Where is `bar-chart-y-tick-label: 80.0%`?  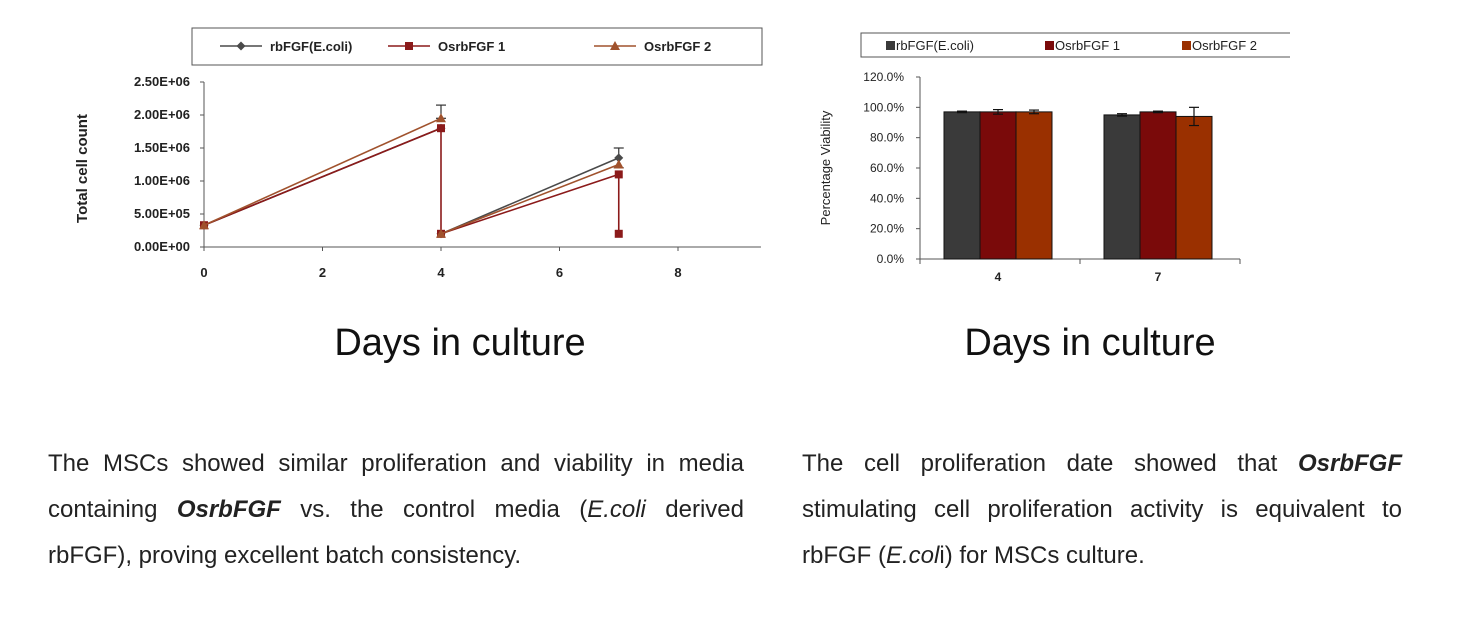
bar-chart-y-tick-label: 80.0% is located at coordinates (887, 138).